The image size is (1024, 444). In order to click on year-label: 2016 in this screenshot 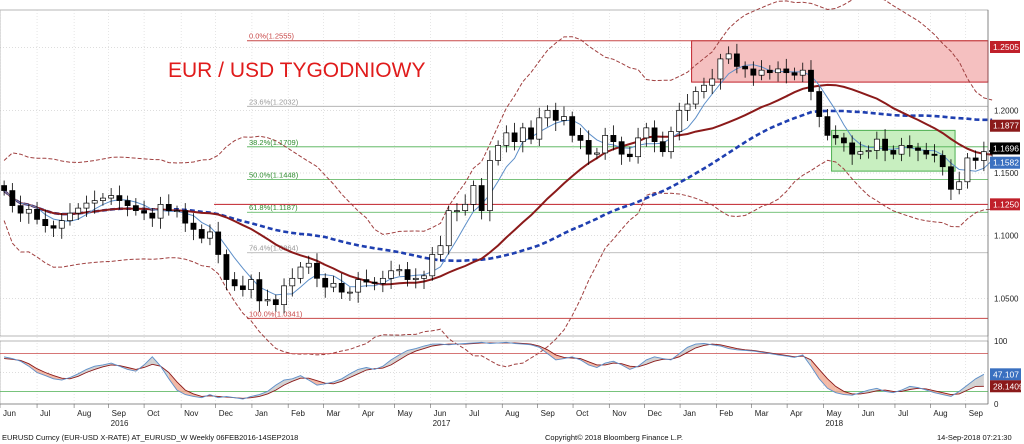, I will do `click(120, 423)`.